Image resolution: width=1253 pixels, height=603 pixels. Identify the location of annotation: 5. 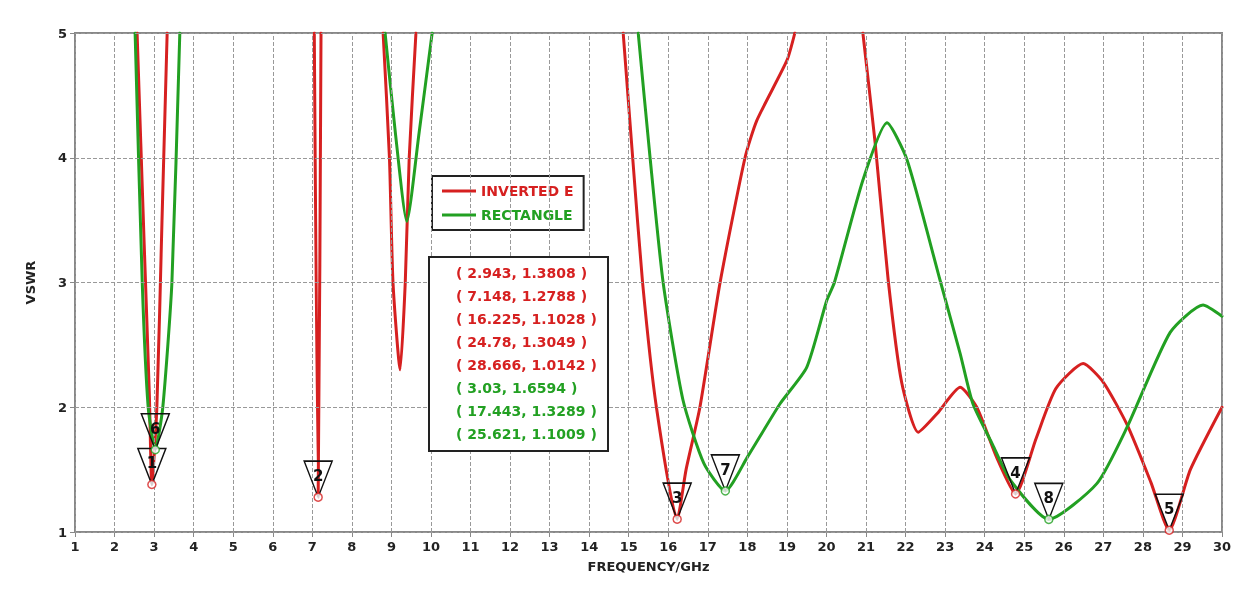
(1169, 509).